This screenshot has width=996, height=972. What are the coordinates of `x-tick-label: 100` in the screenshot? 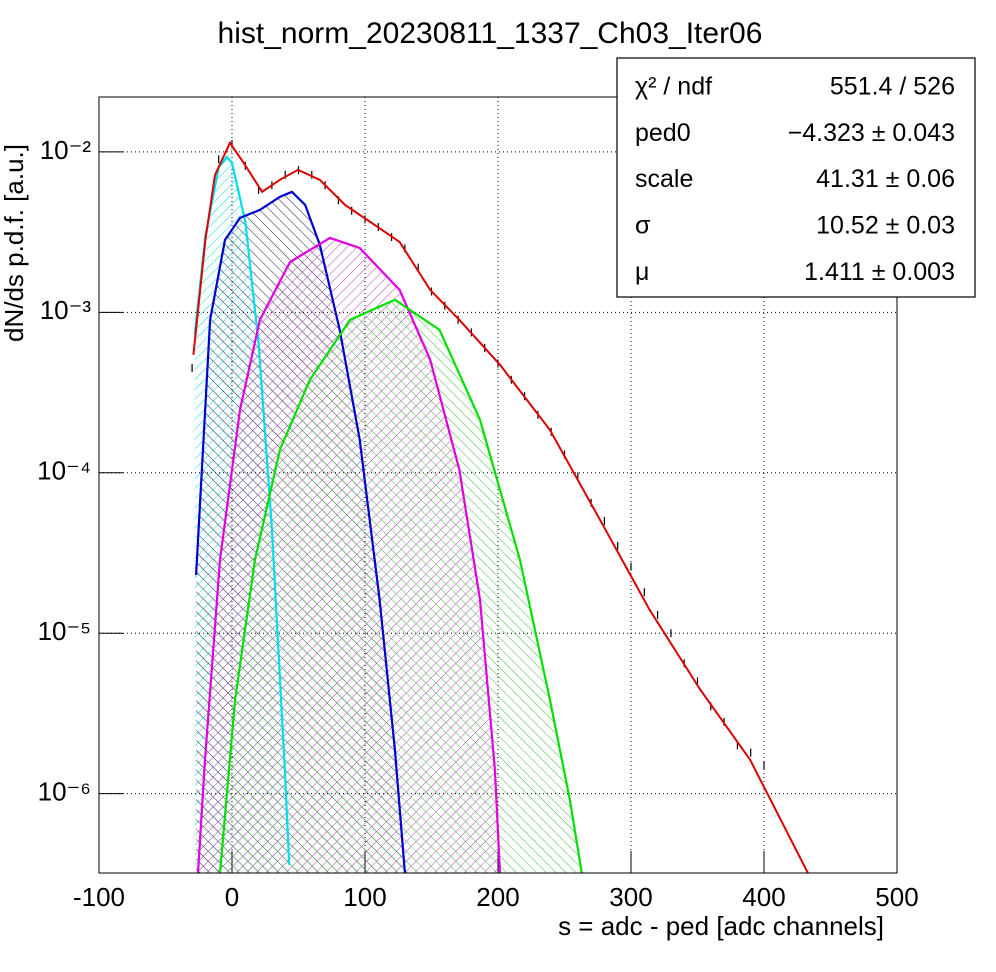 It's located at (364, 897).